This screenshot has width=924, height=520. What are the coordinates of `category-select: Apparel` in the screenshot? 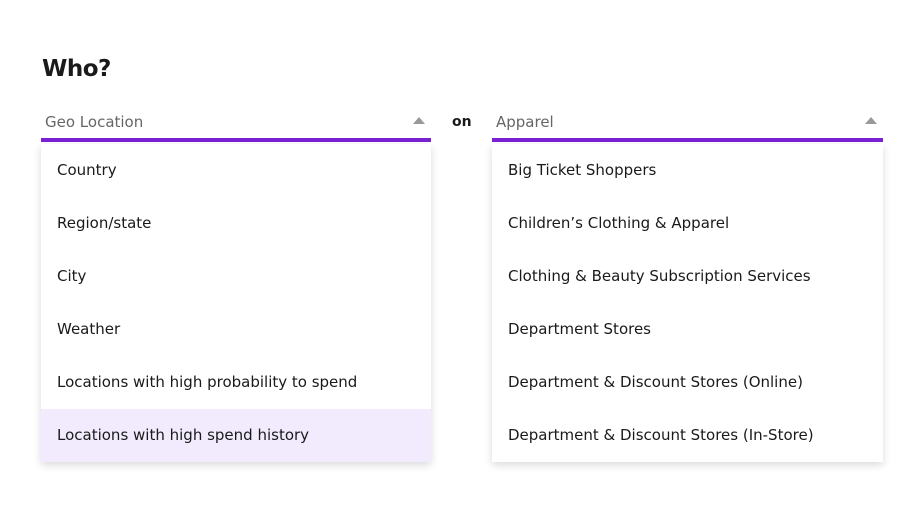 It's located at (687, 124).